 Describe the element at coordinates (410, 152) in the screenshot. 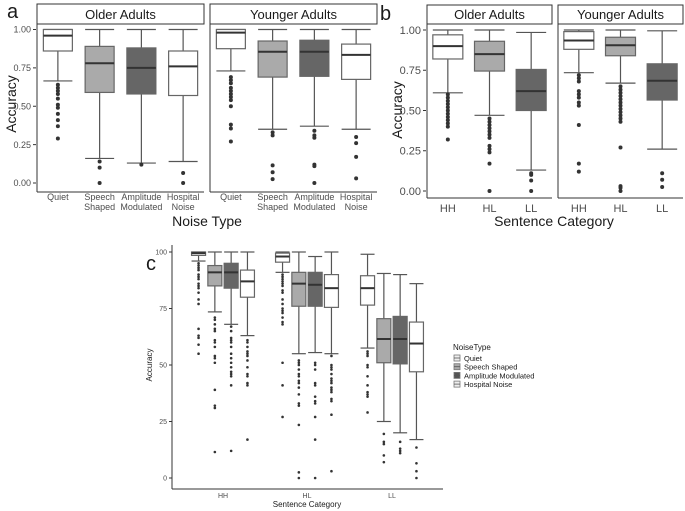

I see `y-tick-label: 0.25` at that location.